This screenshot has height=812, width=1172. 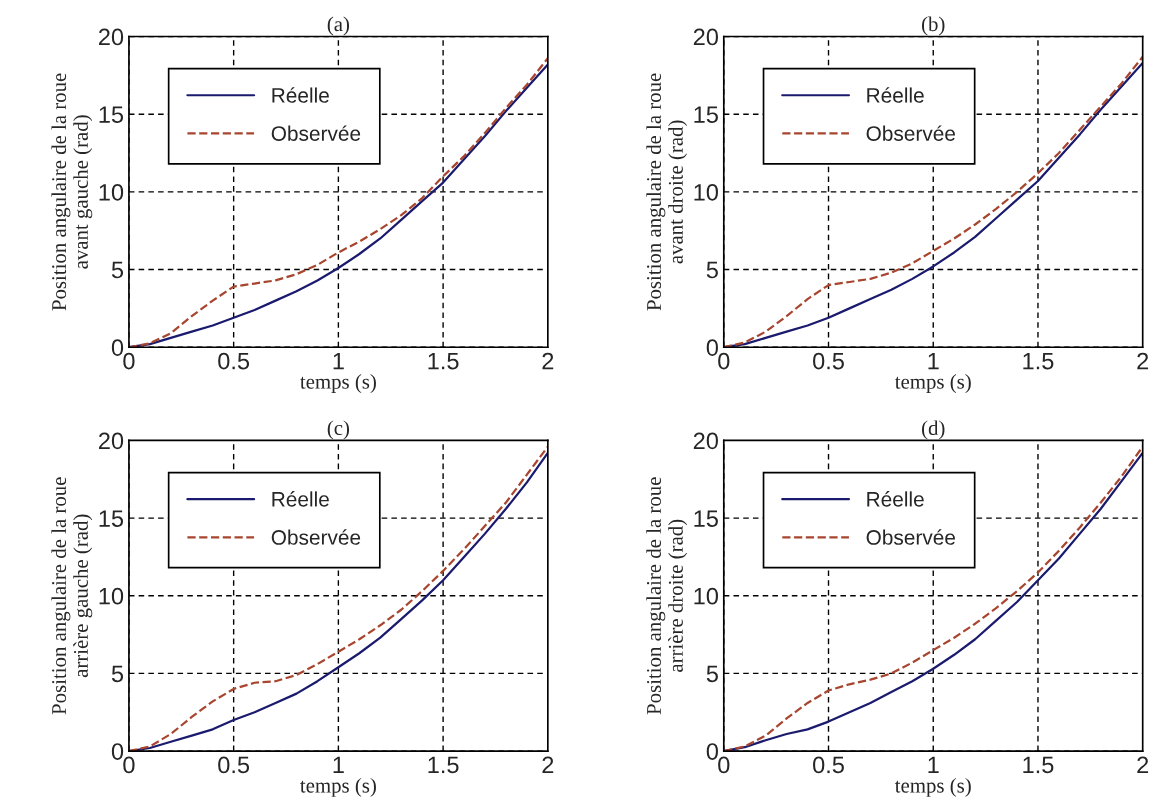 I want to click on y-axis-title: Position angulaire de la roue avant droite (rad), so click(x=667, y=192).